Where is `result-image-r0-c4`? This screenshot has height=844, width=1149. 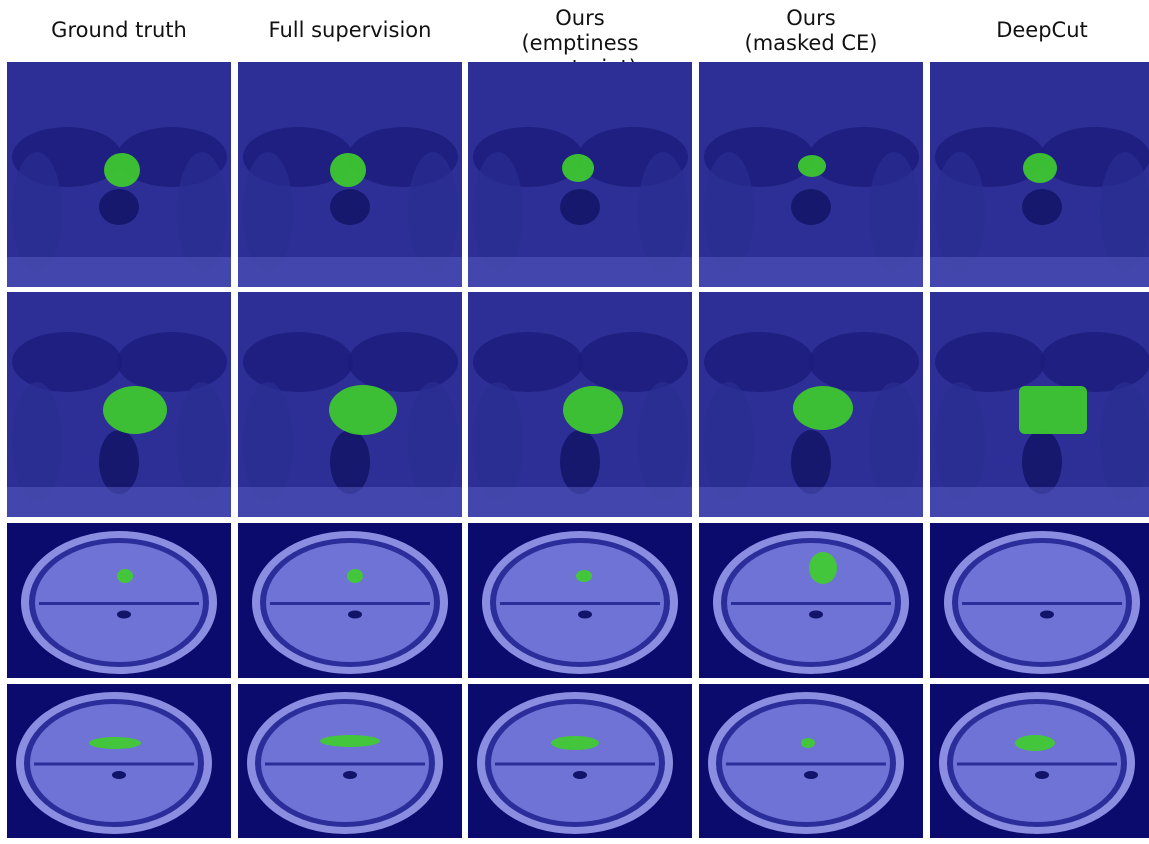
result-image-r0-c4 is located at coordinates (1039, 174).